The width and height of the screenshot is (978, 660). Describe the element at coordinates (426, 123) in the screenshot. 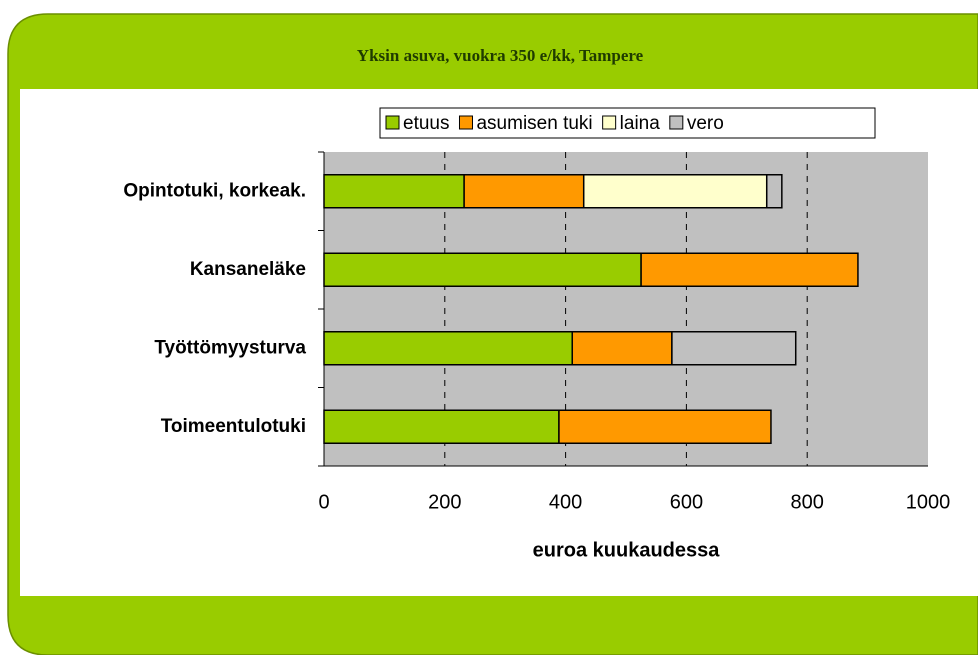

I see `legend-label: etuus` at that location.